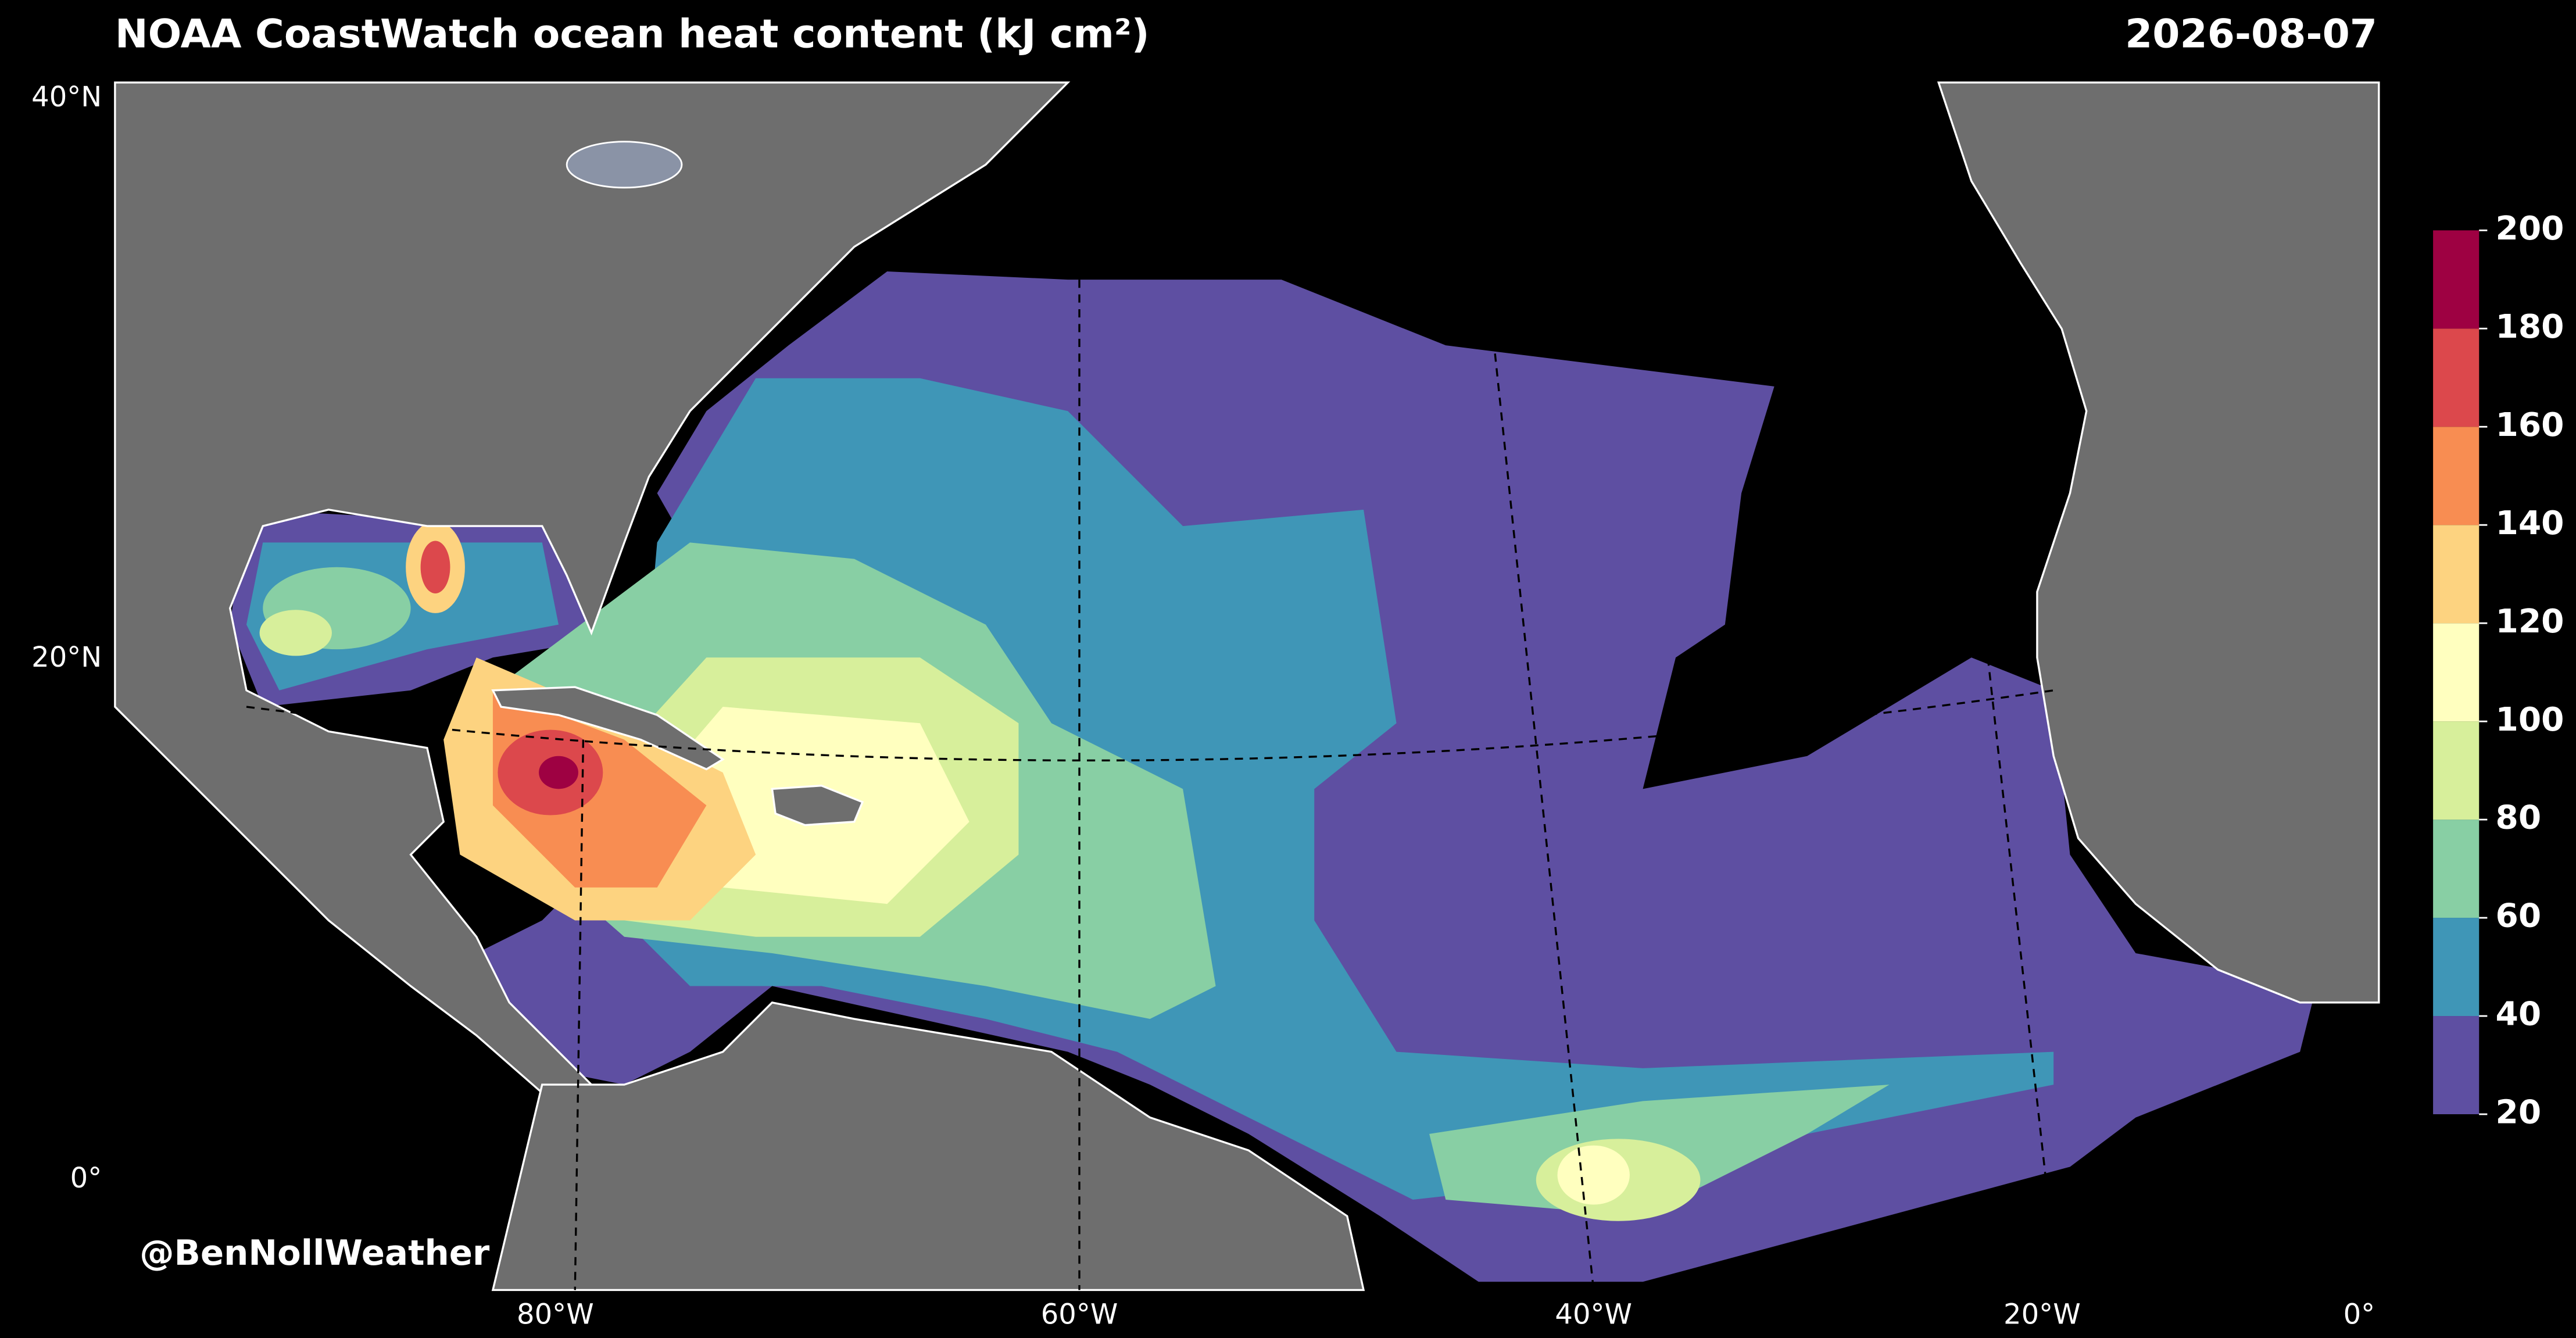  What do you see at coordinates (2530, 622) in the screenshot?
I see `colorbar-tick-label: 120` at bounding box center [2530, 622].